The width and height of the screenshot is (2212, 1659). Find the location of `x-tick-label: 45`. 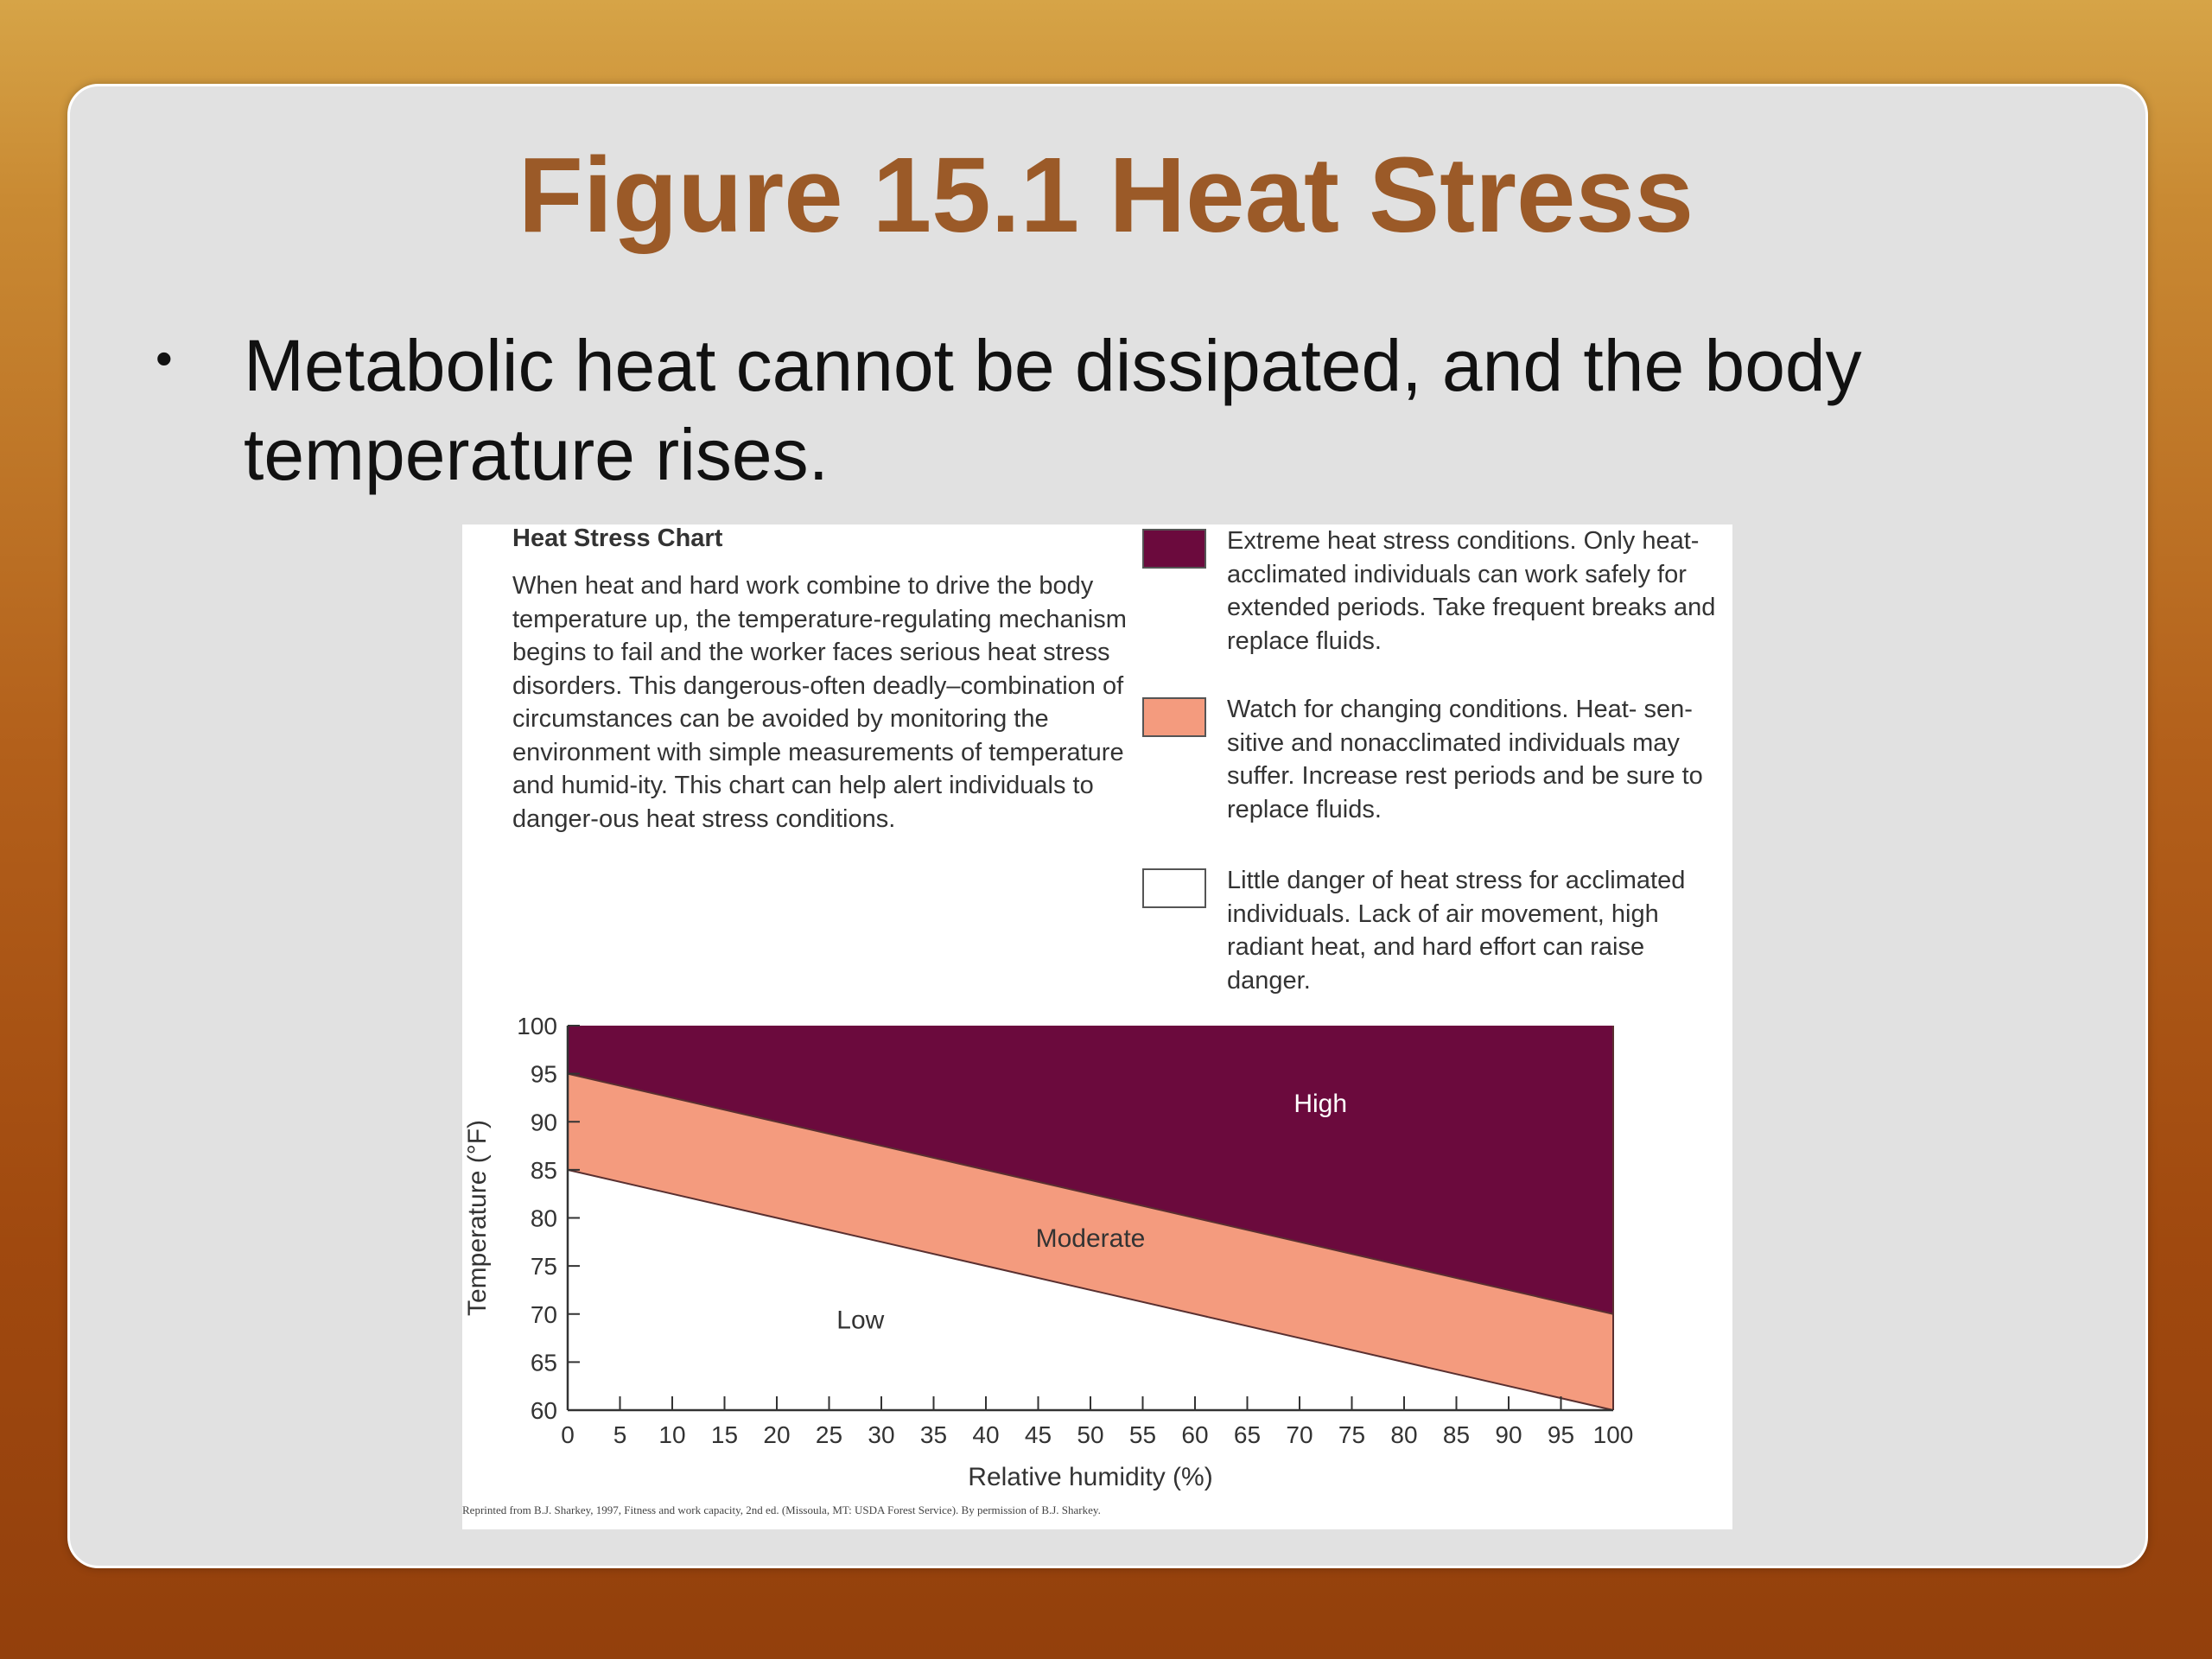

x-tick-label: 45 is located at coordinates (1038, 1434).